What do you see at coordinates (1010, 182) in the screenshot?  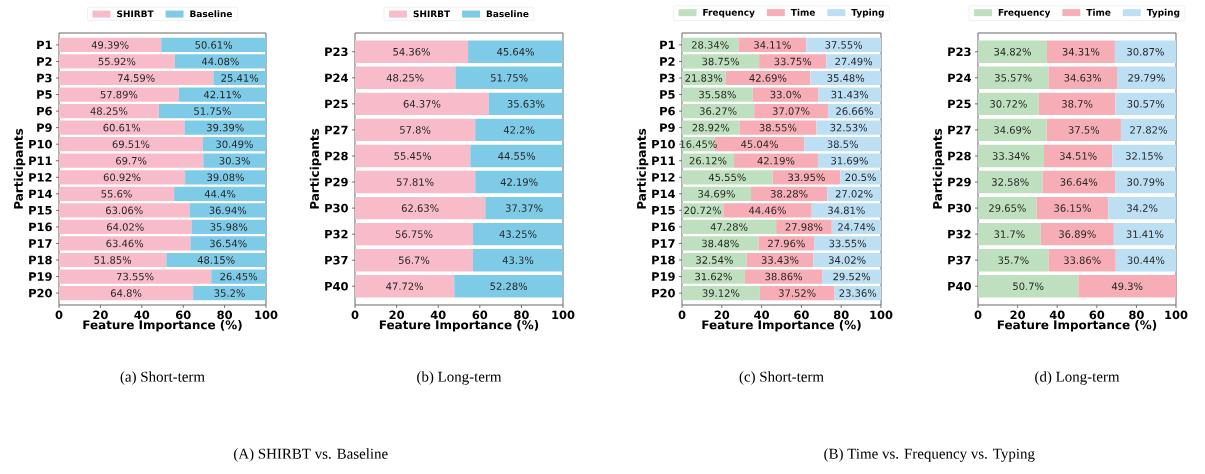 I see `data-label: 32.58%` at bounding box center [1010, 182].